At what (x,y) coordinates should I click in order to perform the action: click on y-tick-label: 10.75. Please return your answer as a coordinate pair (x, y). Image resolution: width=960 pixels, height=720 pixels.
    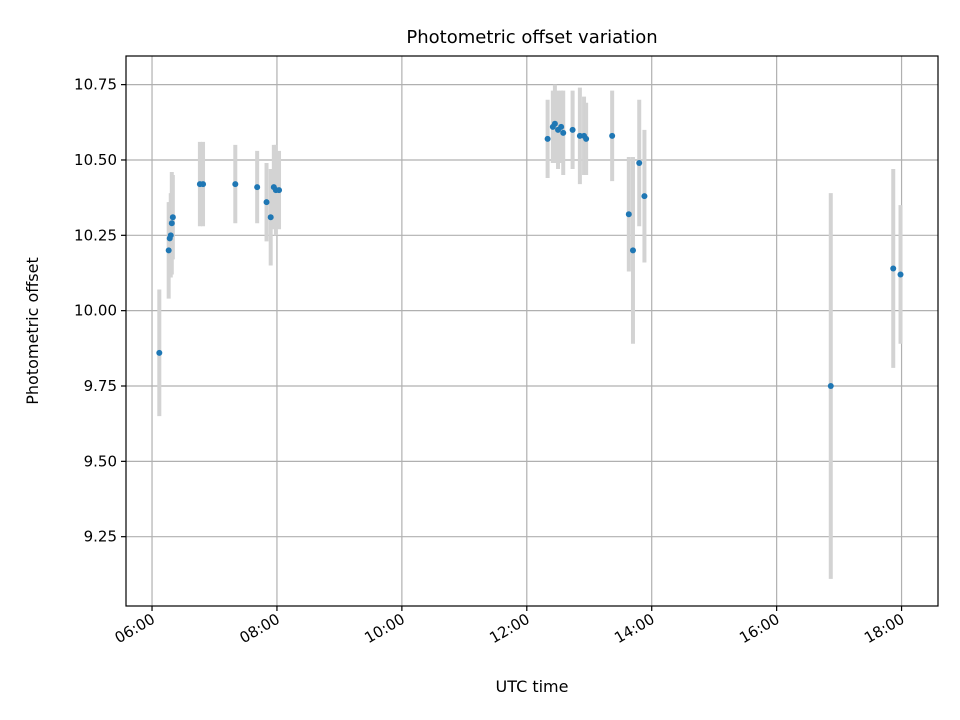
    Looking at the image, I should click on (95, 85).